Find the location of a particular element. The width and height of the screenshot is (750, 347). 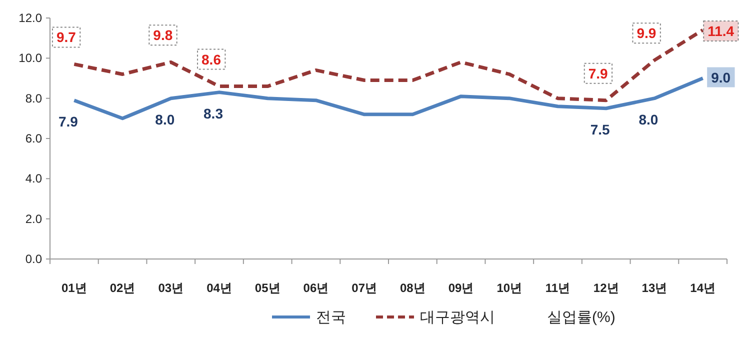

legend-label: 대구광역시 is located at coordinates (457, 317).